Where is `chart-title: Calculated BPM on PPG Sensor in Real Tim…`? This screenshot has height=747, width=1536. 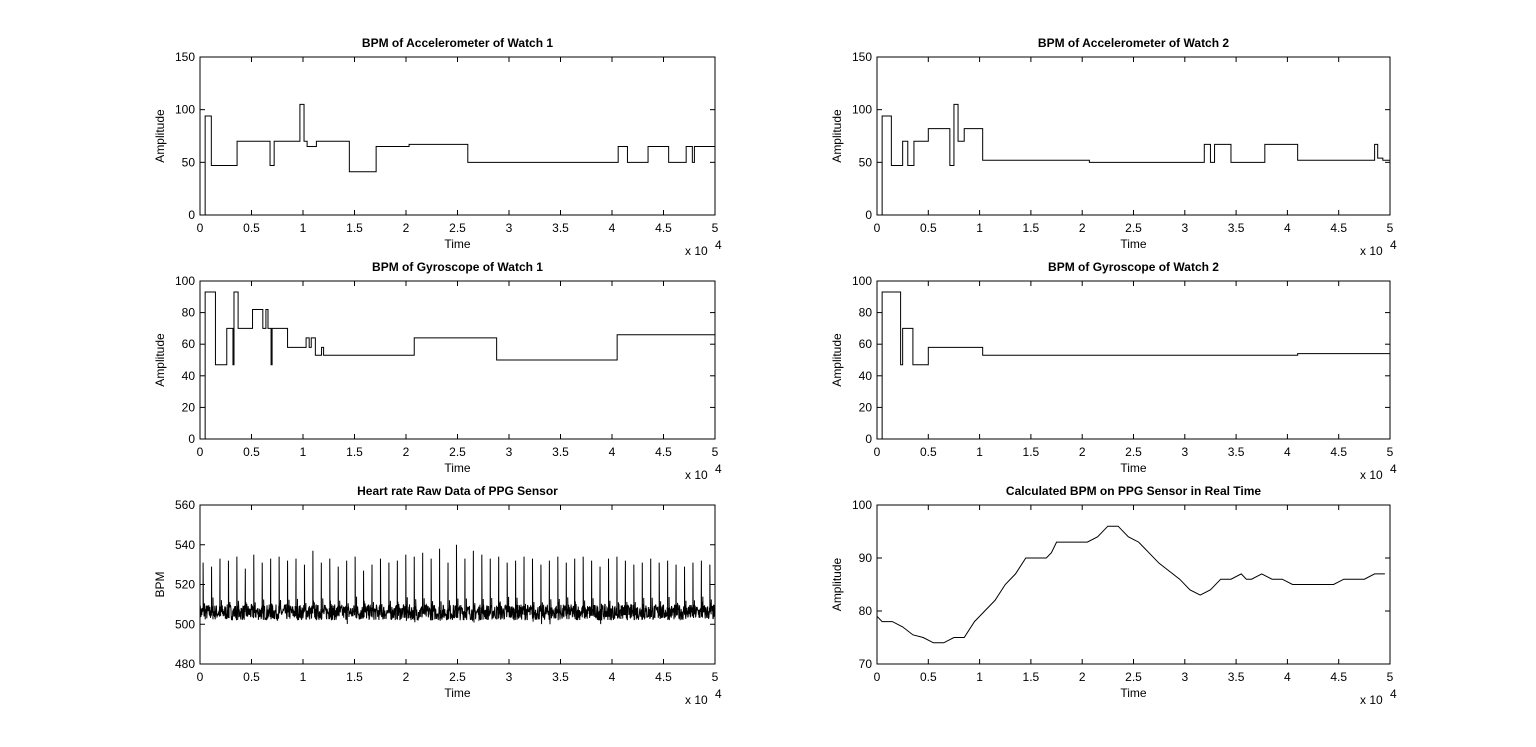
chart-title: Calculated BPM on PPG Sensor in Real Tim… is located at coordinates (1134, 491).